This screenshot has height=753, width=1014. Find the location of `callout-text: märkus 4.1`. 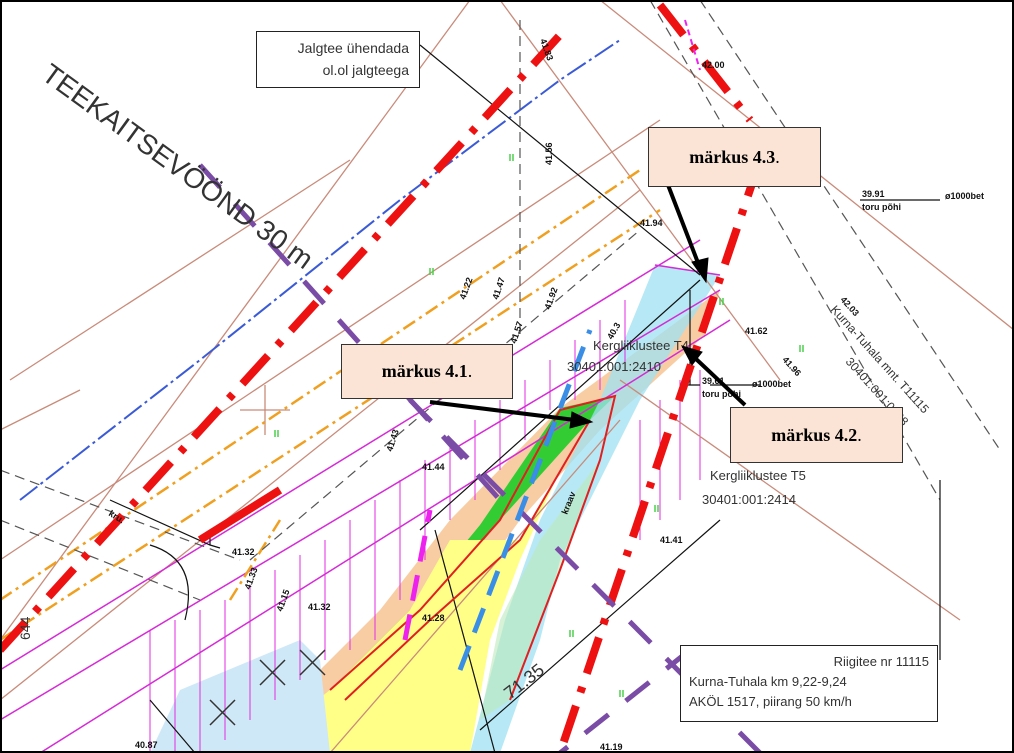

callout-text: märkus 4.1 is located at coordinates (424, 371).